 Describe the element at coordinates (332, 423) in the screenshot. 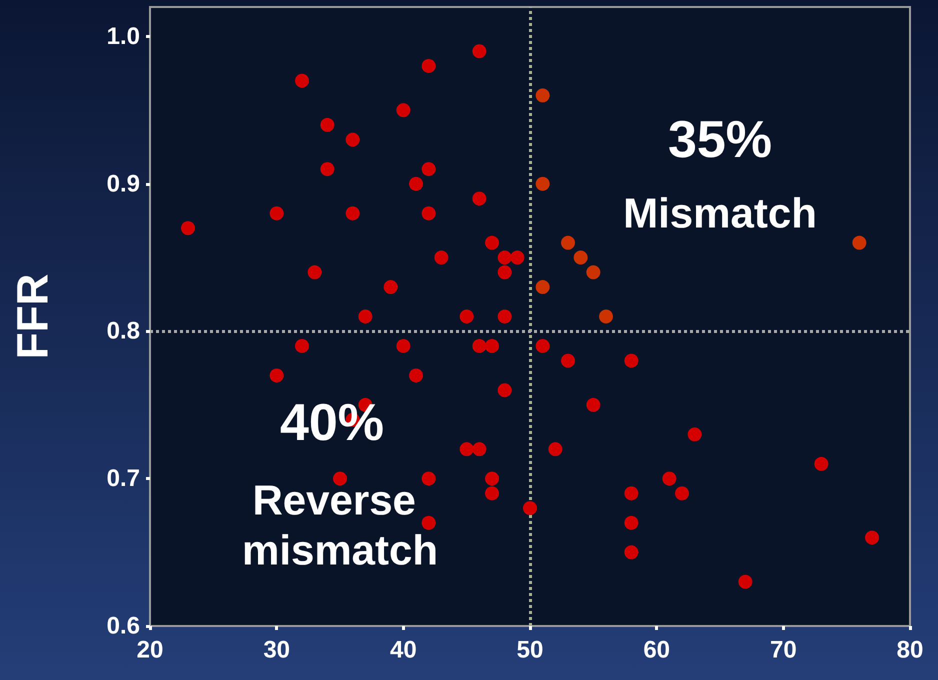

I see `annotation: 40%` at that location.